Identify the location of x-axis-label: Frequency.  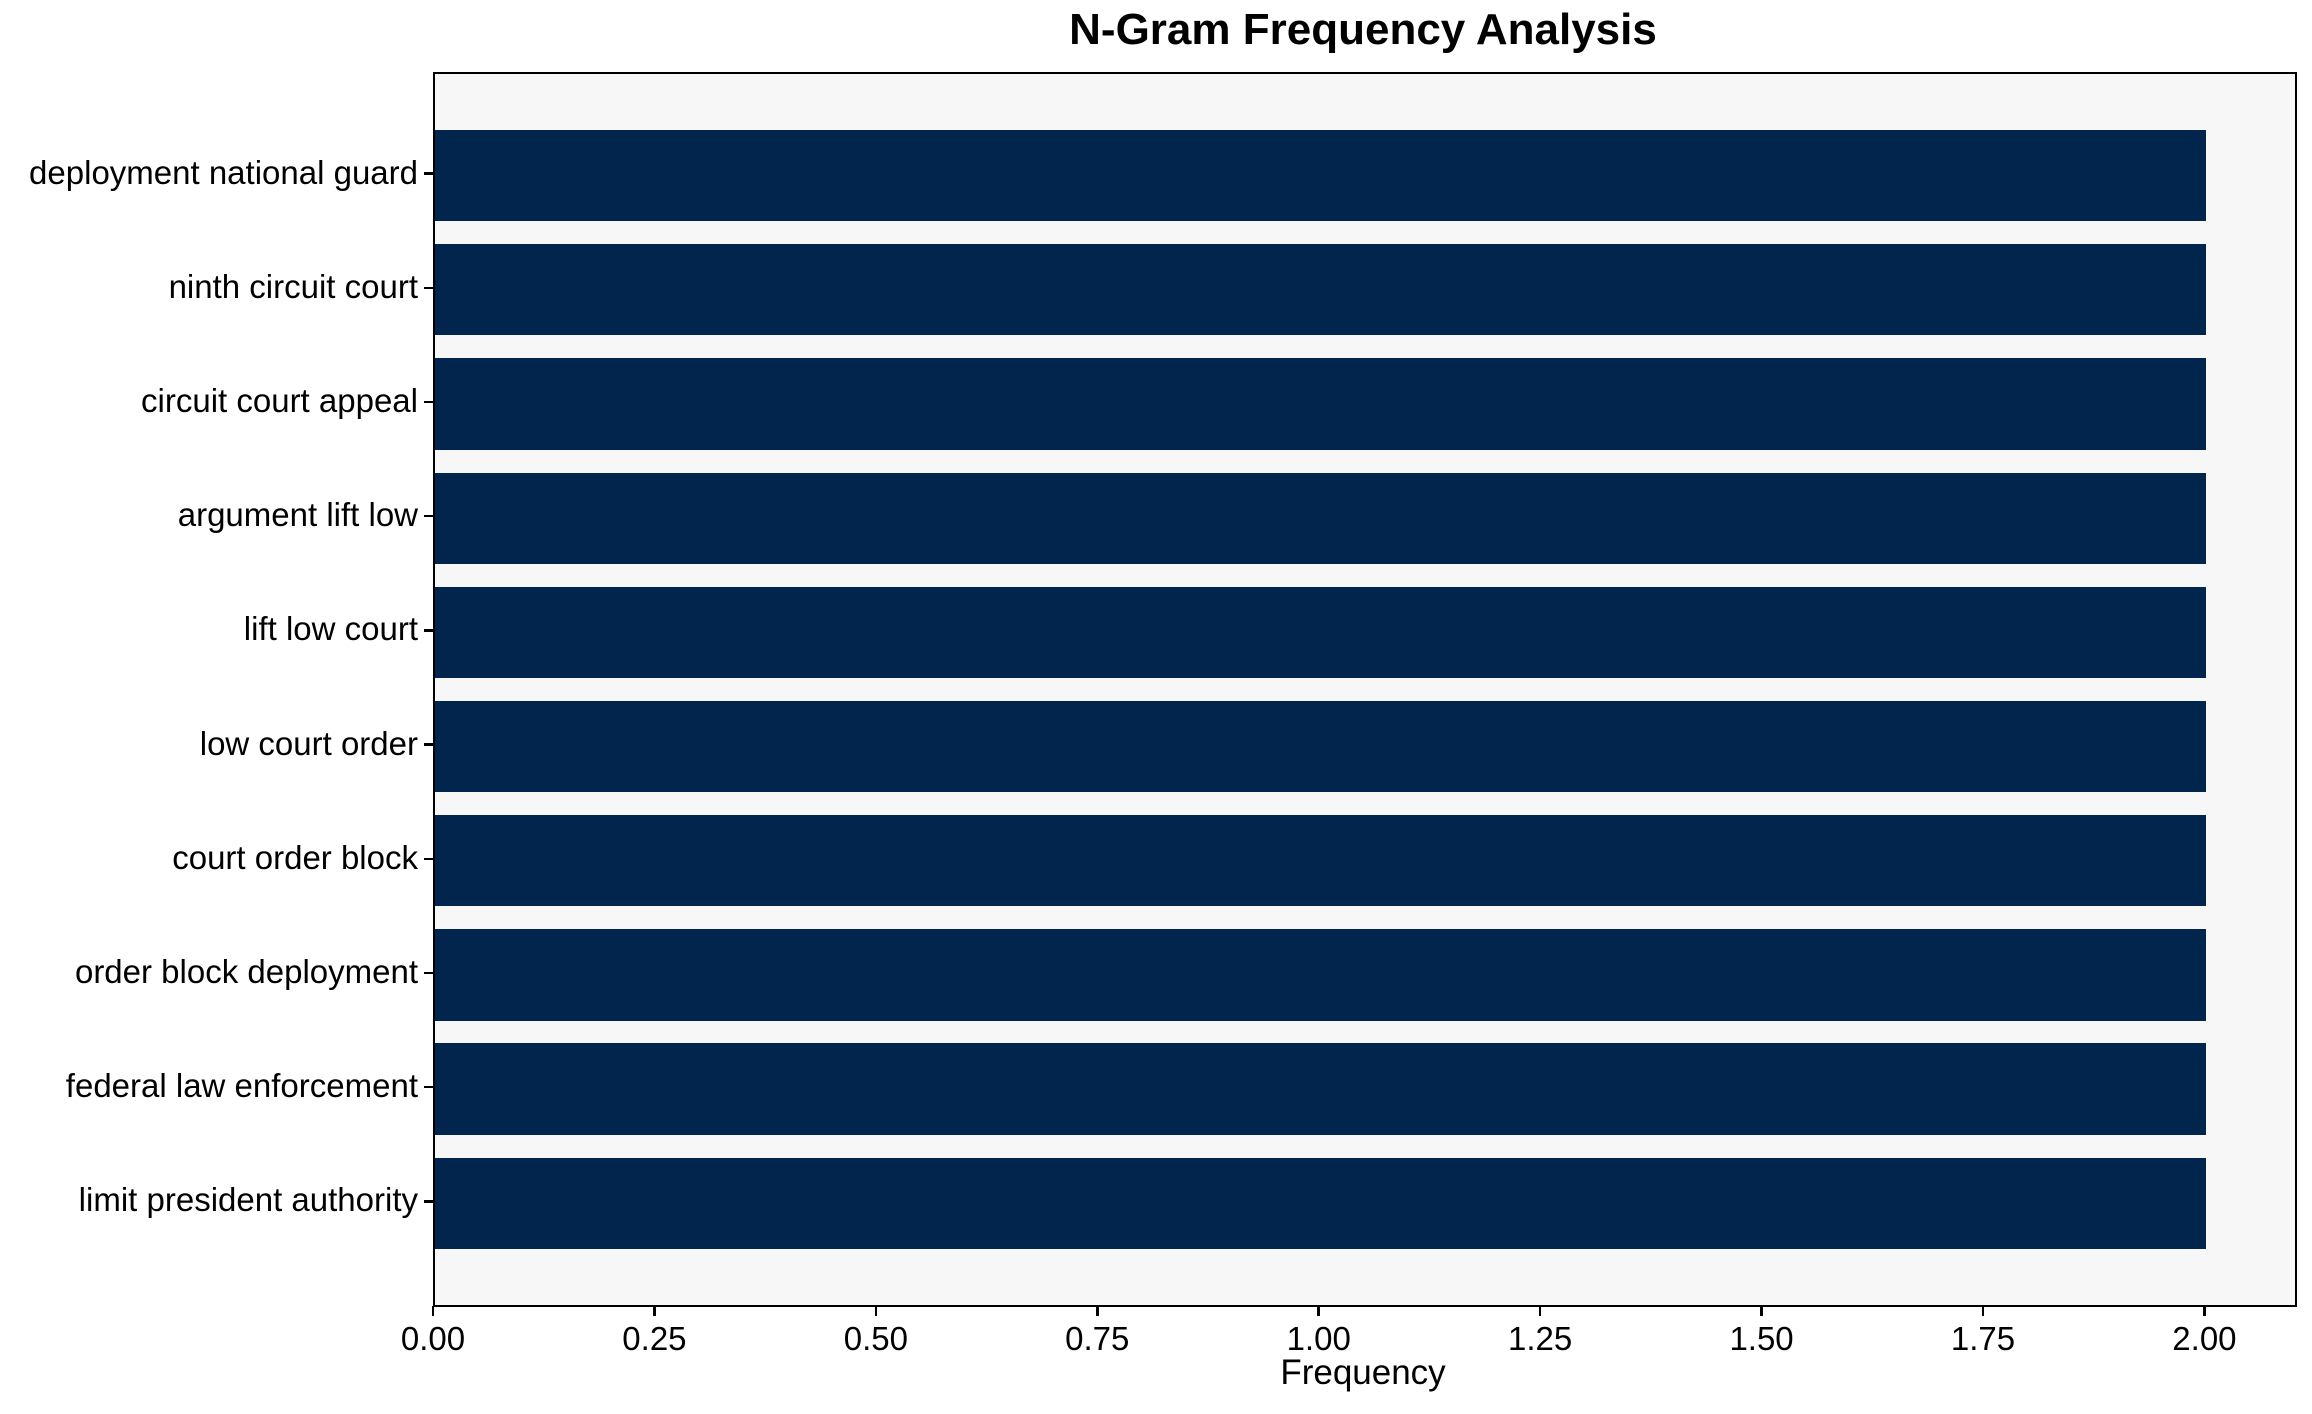
(1363, 1372).